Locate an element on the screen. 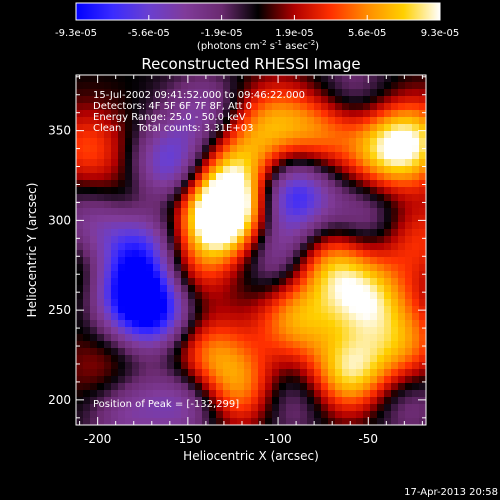 This screenshot has height=500, width=500. y-axis-label: Heliocentric Y (arcsec) is located at coordinates (32, 250).